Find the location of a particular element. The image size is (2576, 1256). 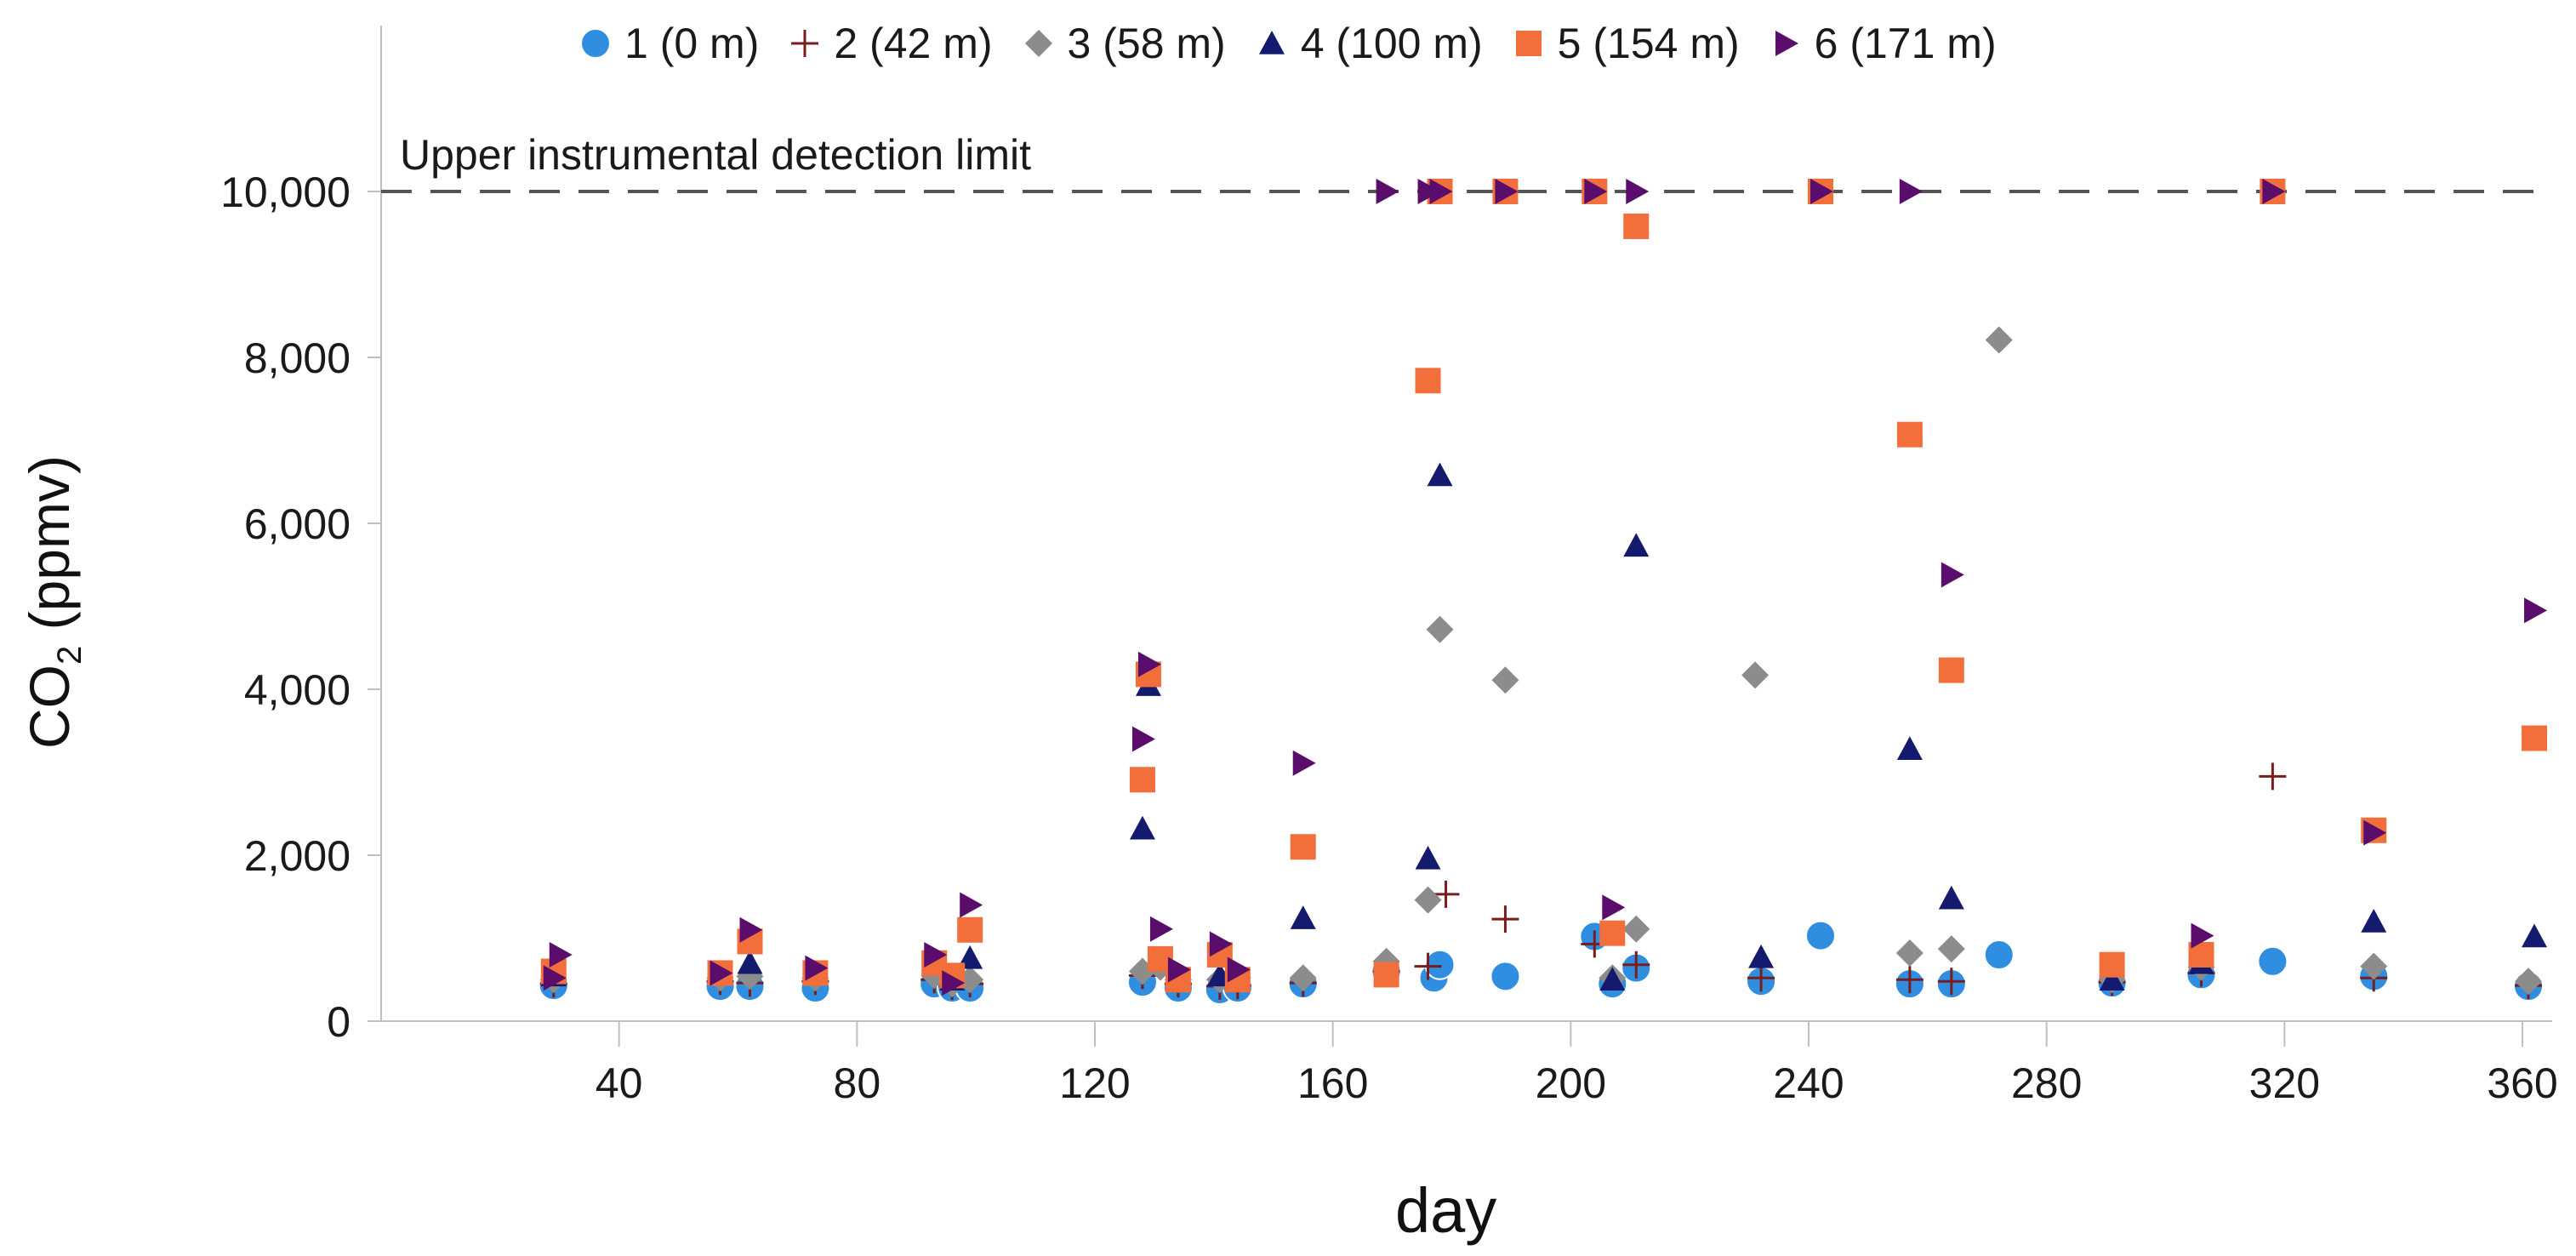

legend-item-series-4: 4 (100 m) is located at coordinates (1369, 43).